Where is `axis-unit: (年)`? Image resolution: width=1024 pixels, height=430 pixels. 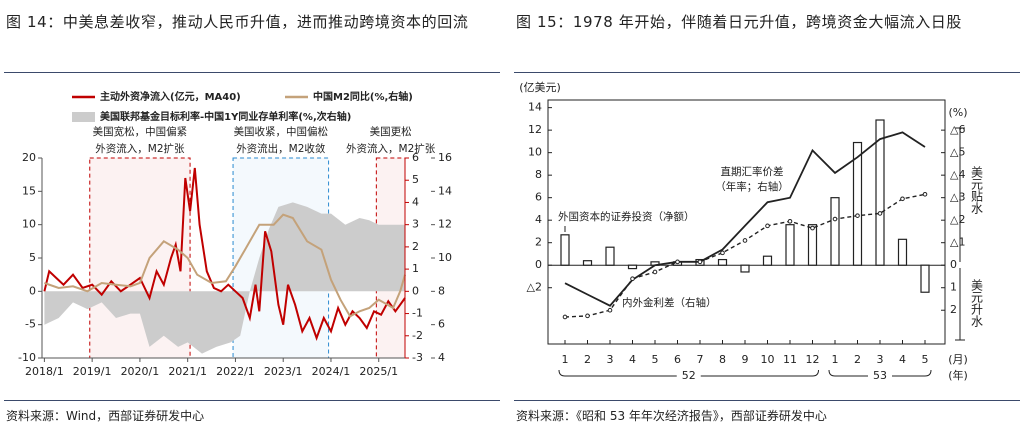 axis-unit: (年) is located at coordinates (958, 375).